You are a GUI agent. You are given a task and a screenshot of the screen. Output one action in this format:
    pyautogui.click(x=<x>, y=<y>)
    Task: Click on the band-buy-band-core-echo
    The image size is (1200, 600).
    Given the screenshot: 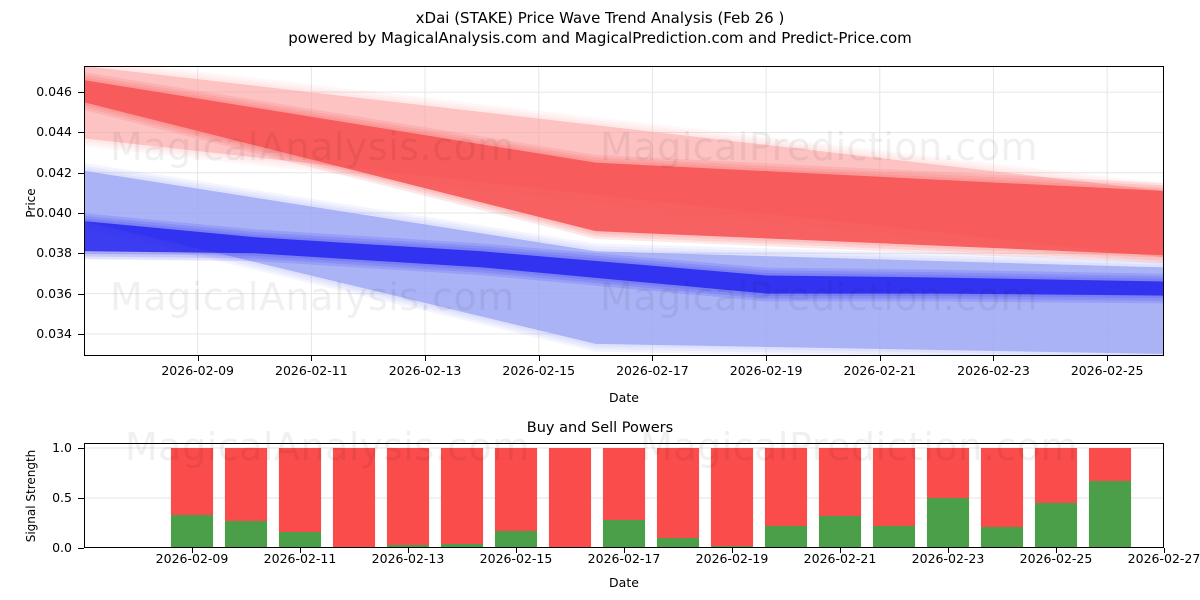 What is the action you would take?
    pyautogui.click(x=624, y=258)
    